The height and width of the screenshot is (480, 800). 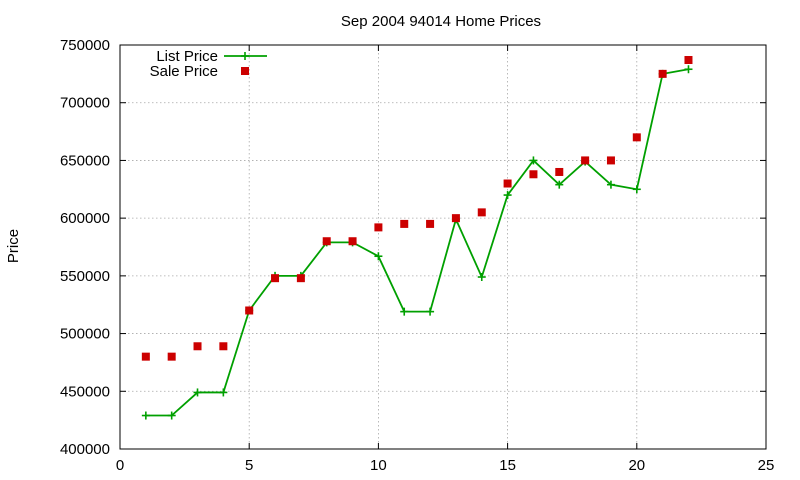 What do you see at coordinates (245, 71) in the screenshot?
I see `legend-square-swatch` at bounding box center [245, 71].